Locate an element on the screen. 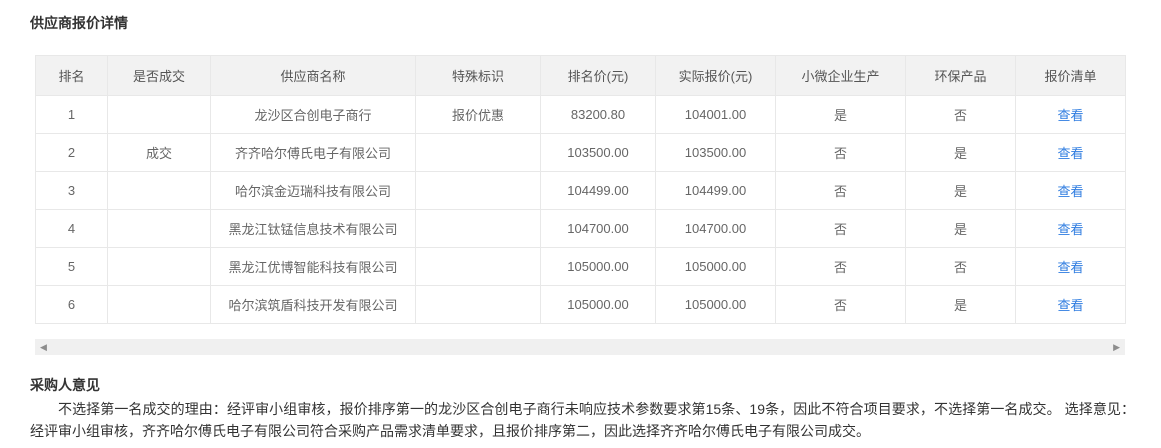 The width and height of the screenshot is (1161, 448). cell-rank-price: 104499.00 is located at coordinates (598, 190).